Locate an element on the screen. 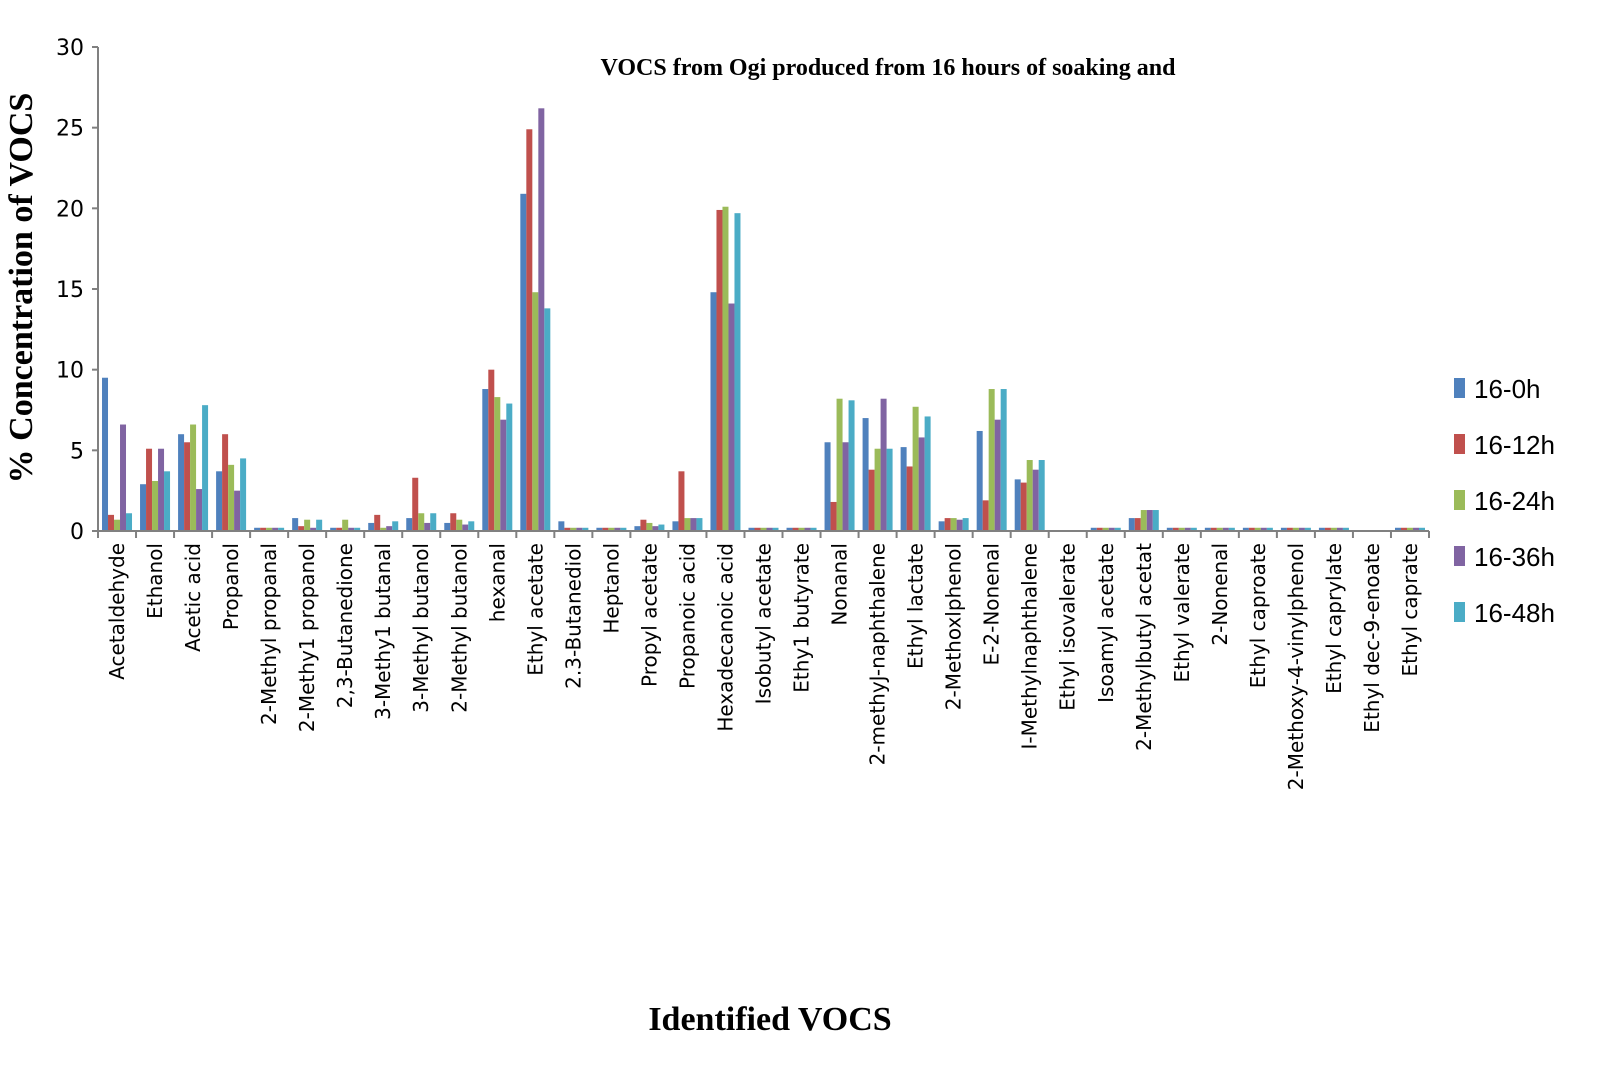 The image size is (1600, 1066). legend: 16-0h 16-12h 16-24h 16-36h 16-48h is located at coordinates (1504, 501).